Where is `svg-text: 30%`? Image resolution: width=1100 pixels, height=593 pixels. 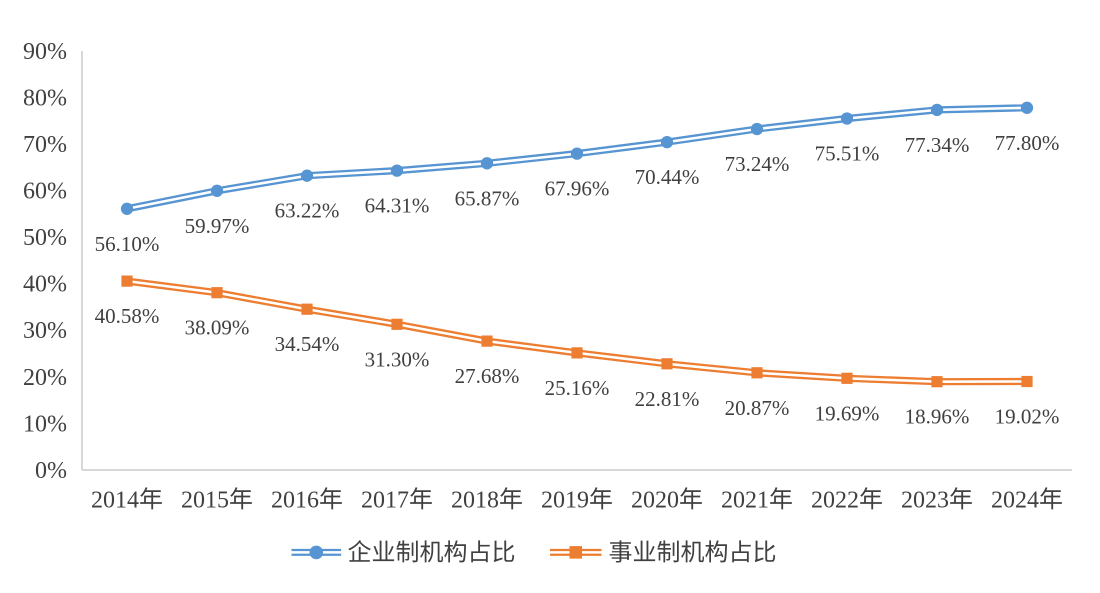 svg-text: 30% is located at coordinates (45, 331).